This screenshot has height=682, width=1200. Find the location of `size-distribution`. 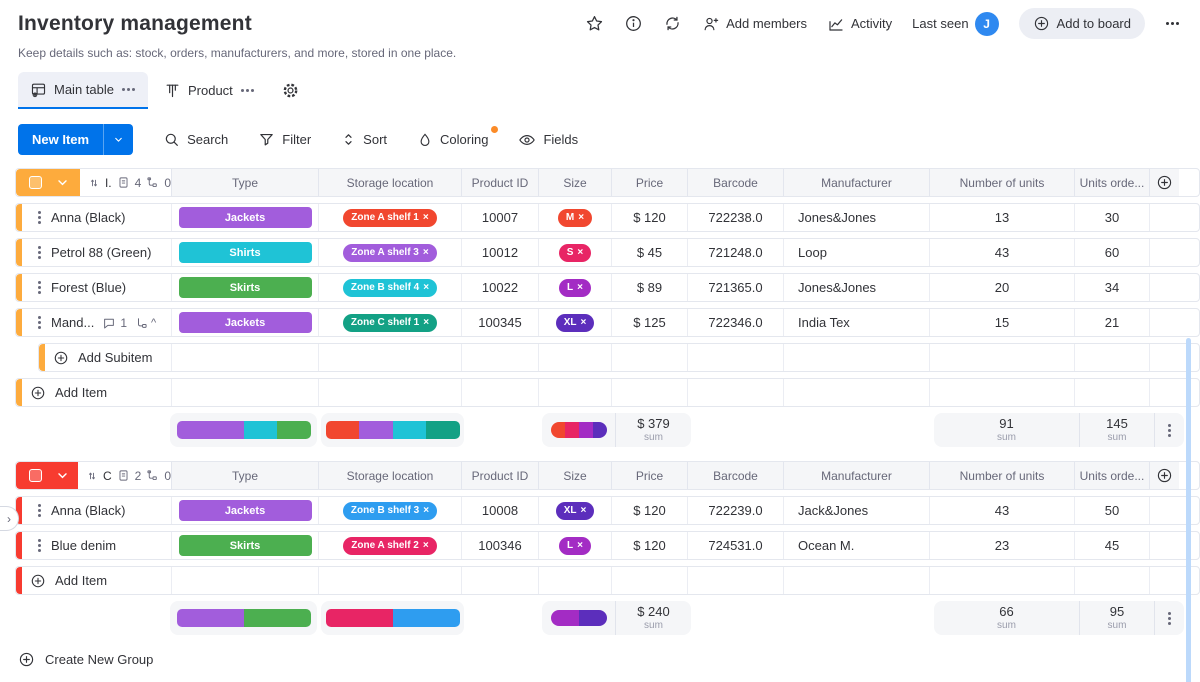

size-distribution is located at coordinates (578, 430).